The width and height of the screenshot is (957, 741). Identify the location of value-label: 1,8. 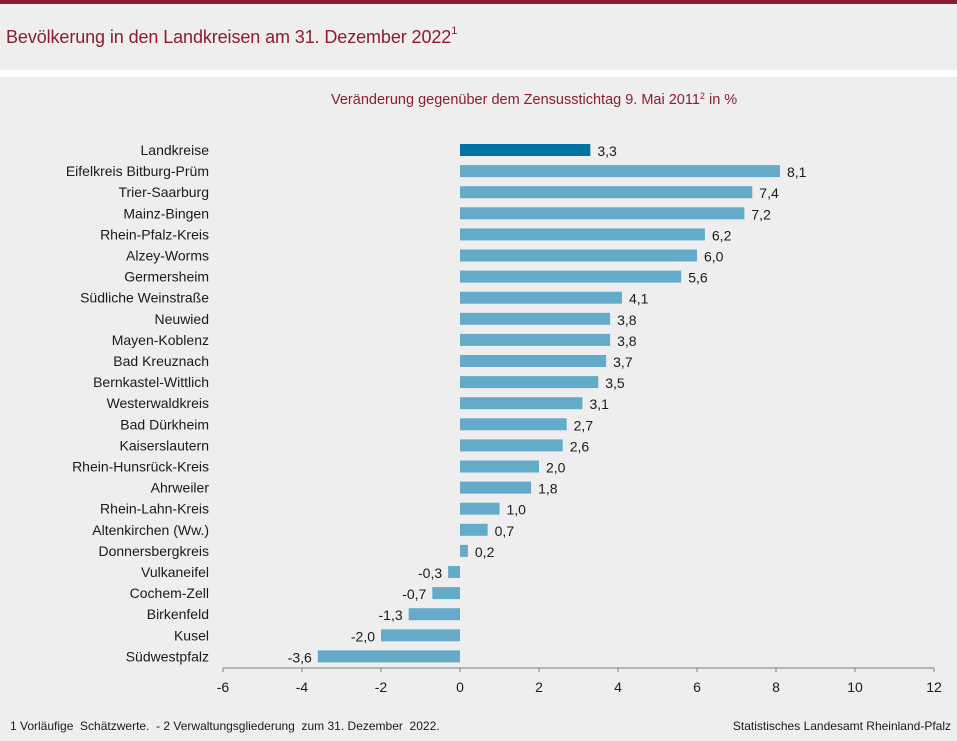
(548, 489).